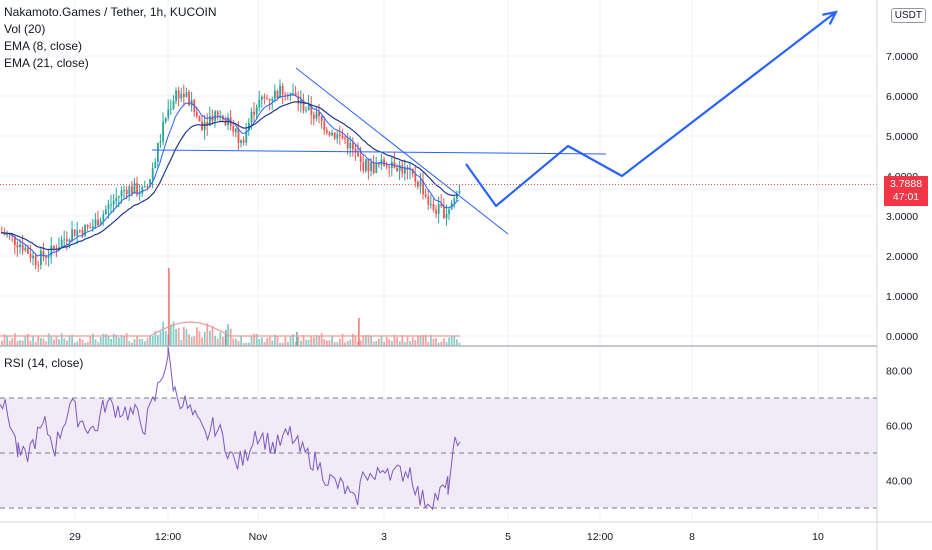  Describe the element at coordinates (902, 217) in the screenshot. I see `price-tick: 3.0000` at that location.